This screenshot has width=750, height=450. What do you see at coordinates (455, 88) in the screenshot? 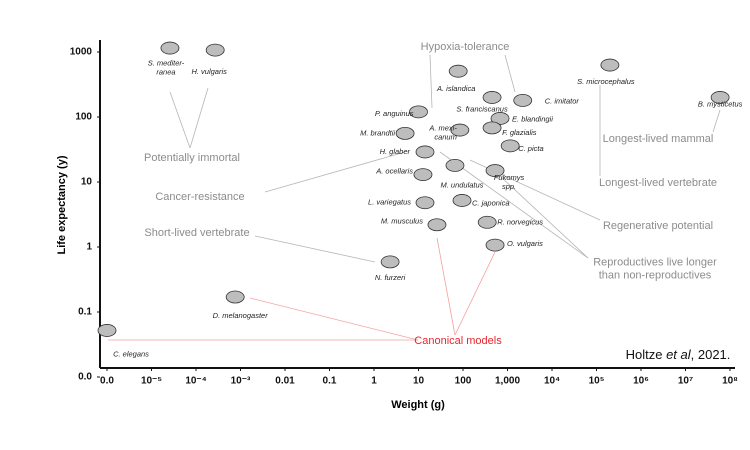
I see `species-label: A. islandica` at bounding box center [455, 88].